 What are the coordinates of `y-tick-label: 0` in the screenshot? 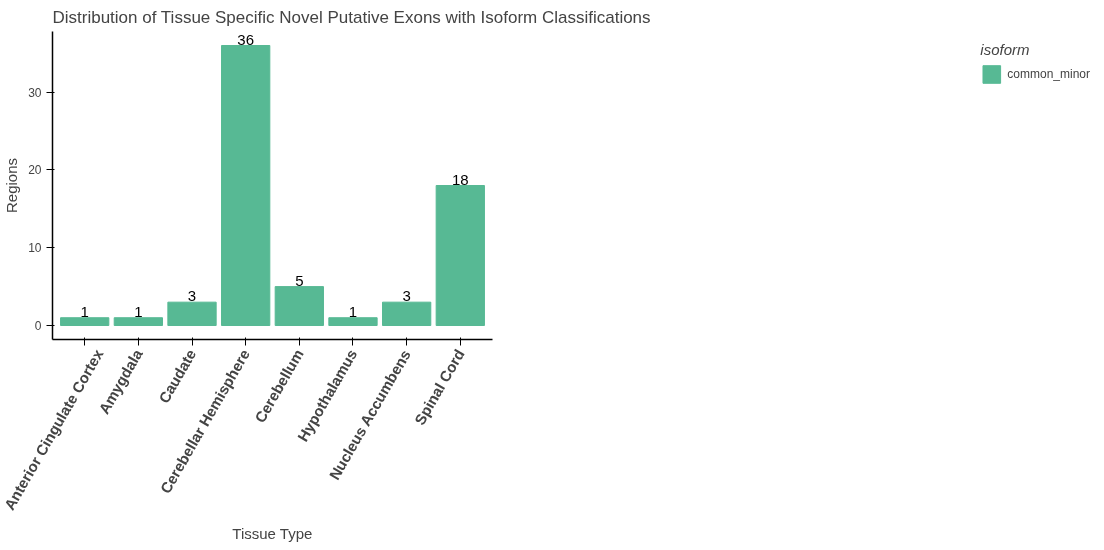 It's located at (38, 326).